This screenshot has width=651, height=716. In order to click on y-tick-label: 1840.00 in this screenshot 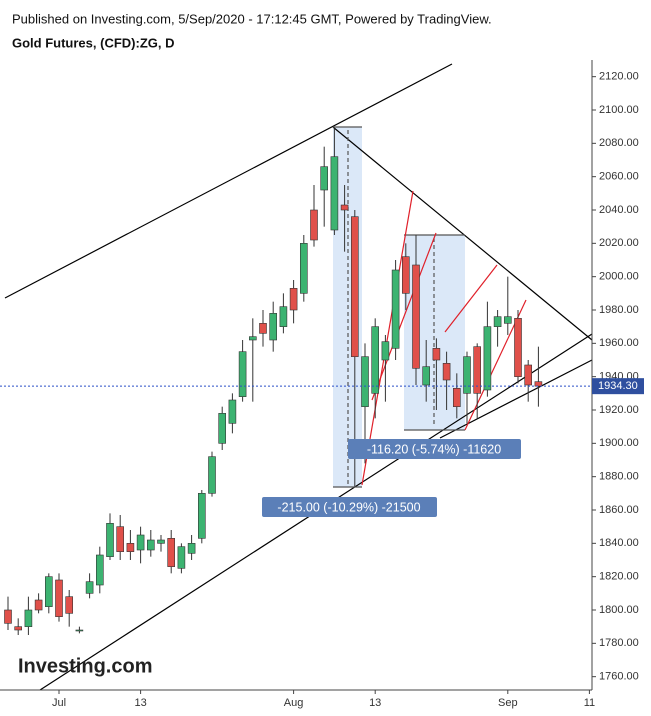, I will do `click(619, 543)`.